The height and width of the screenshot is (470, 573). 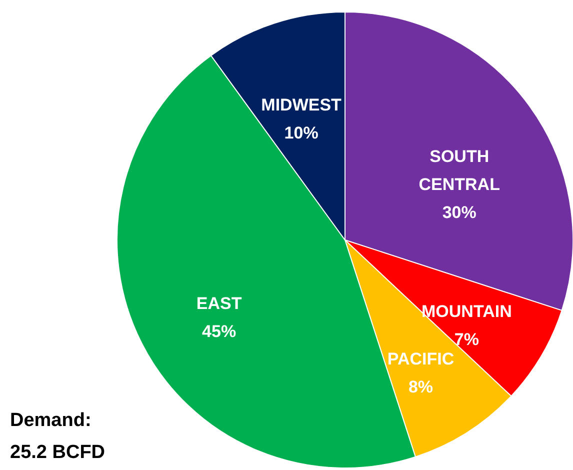 I want to click on data-label: 45%, so click(x=219, y=332).